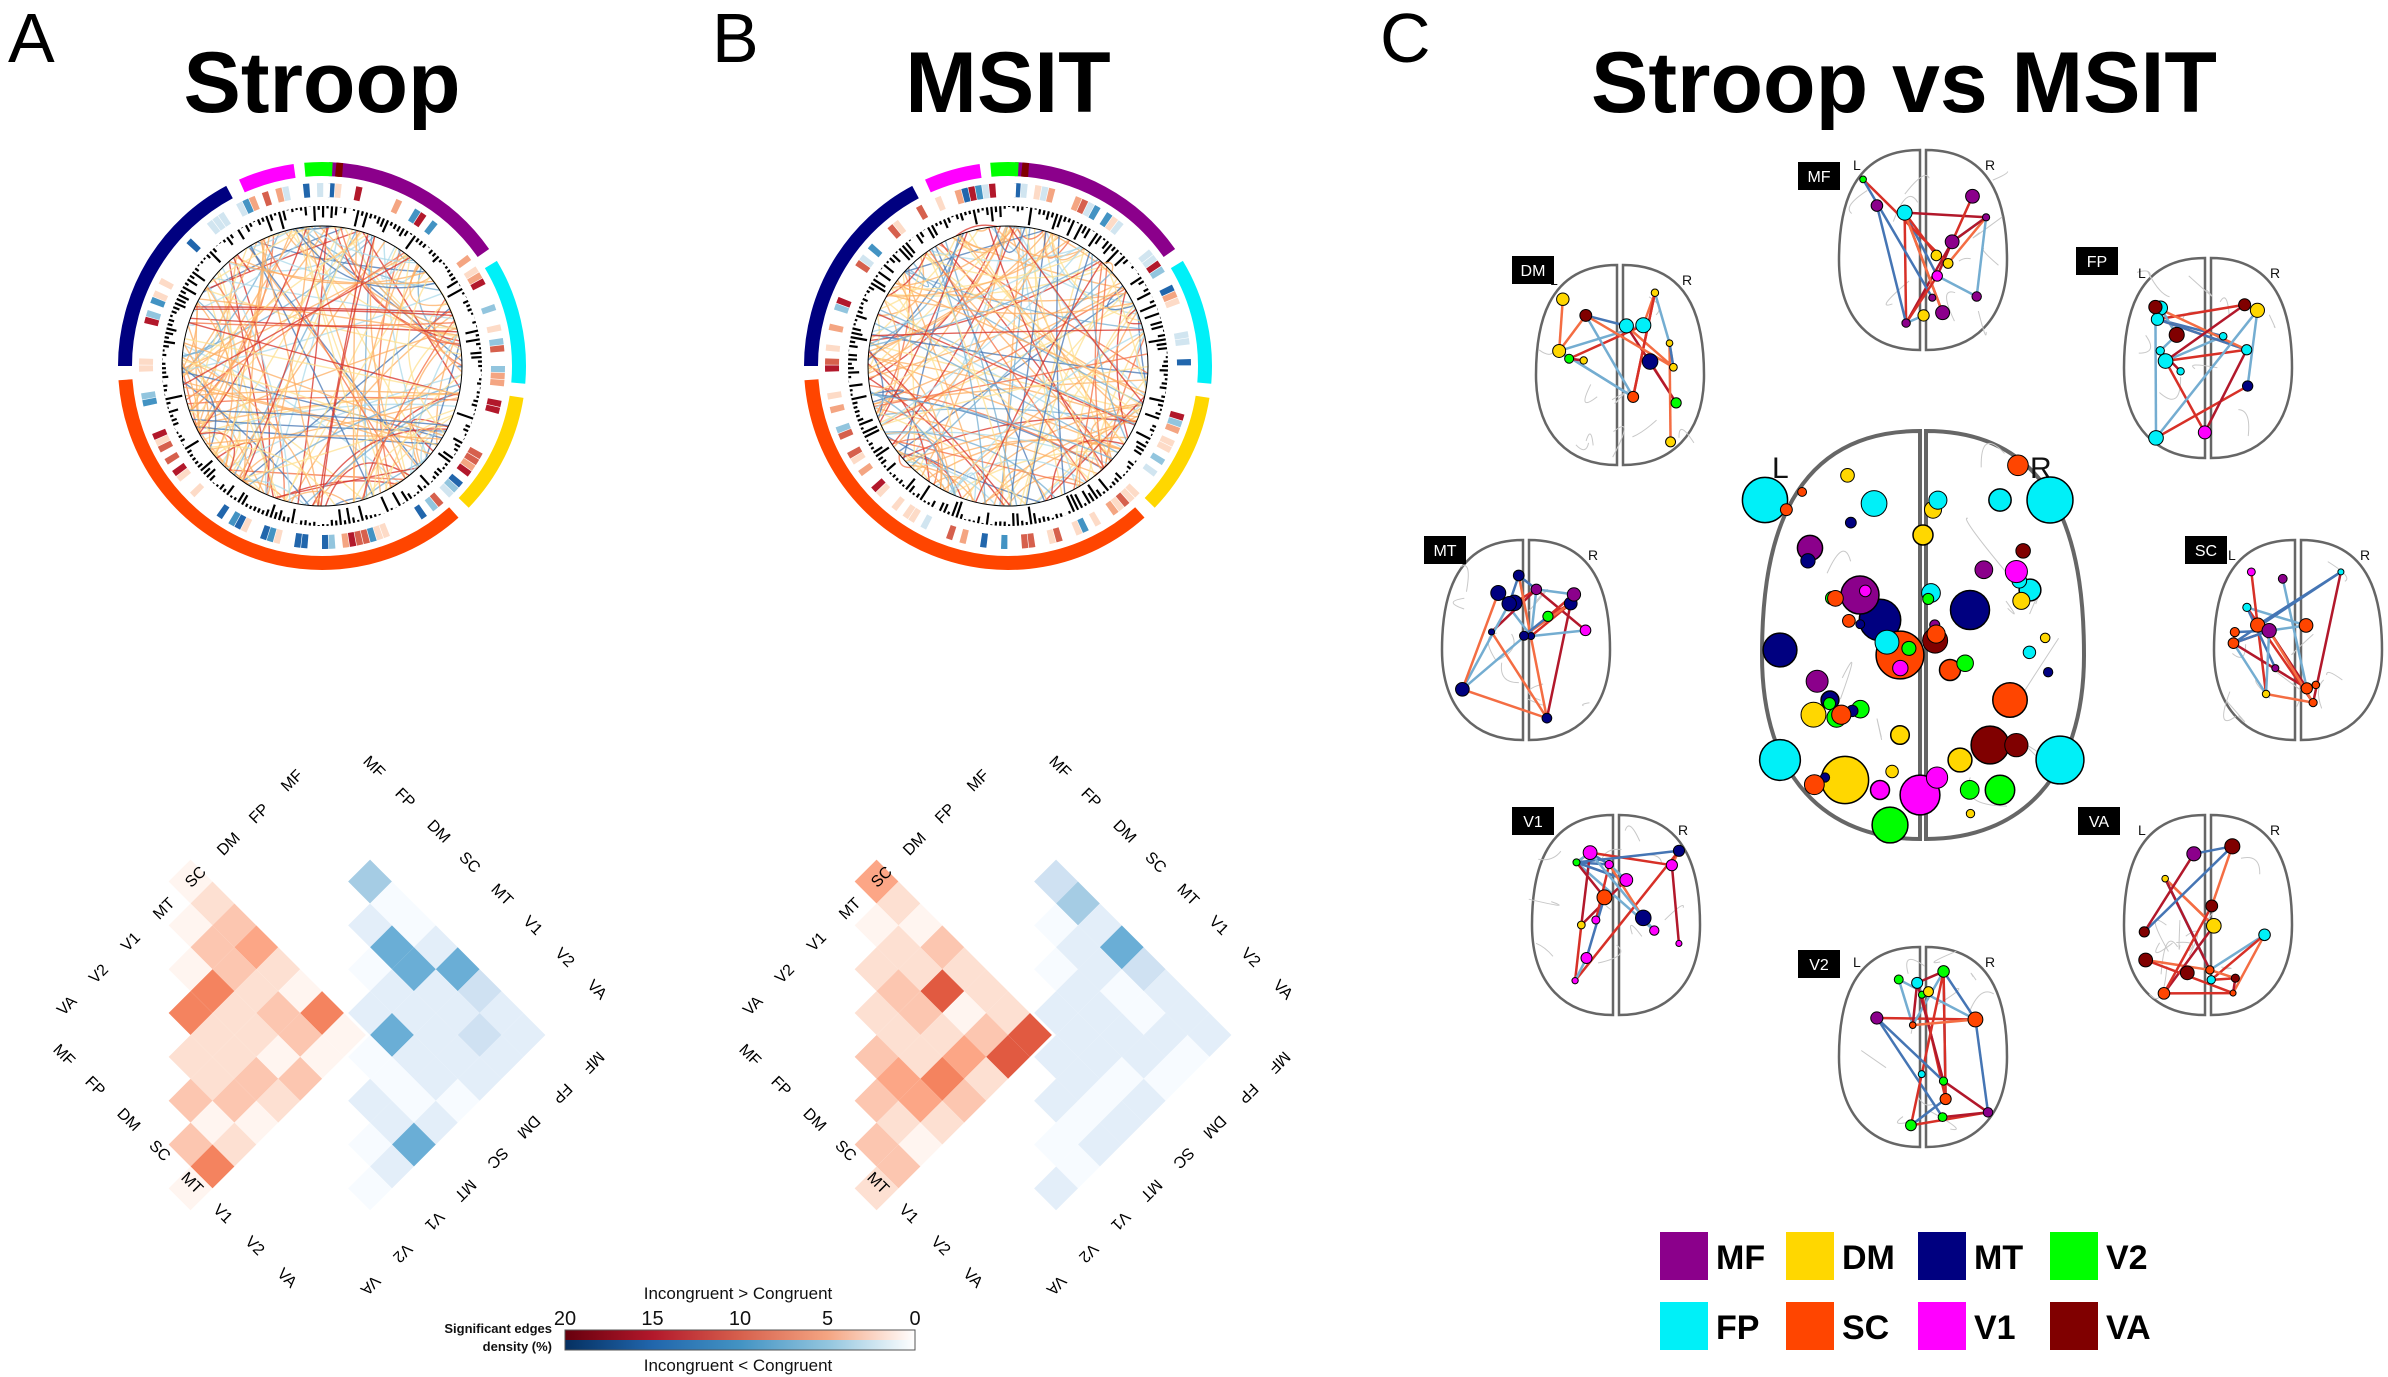  Describe the element at coordinates (465, 1190) in the screenshot. I see `matrix-right-lower-label: MT` at that location.